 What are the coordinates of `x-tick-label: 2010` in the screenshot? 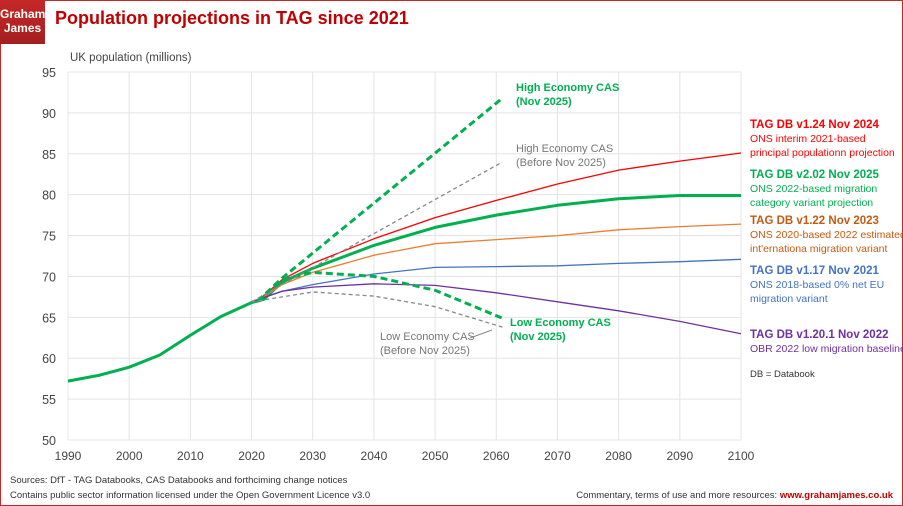 It's located at (190, 456).